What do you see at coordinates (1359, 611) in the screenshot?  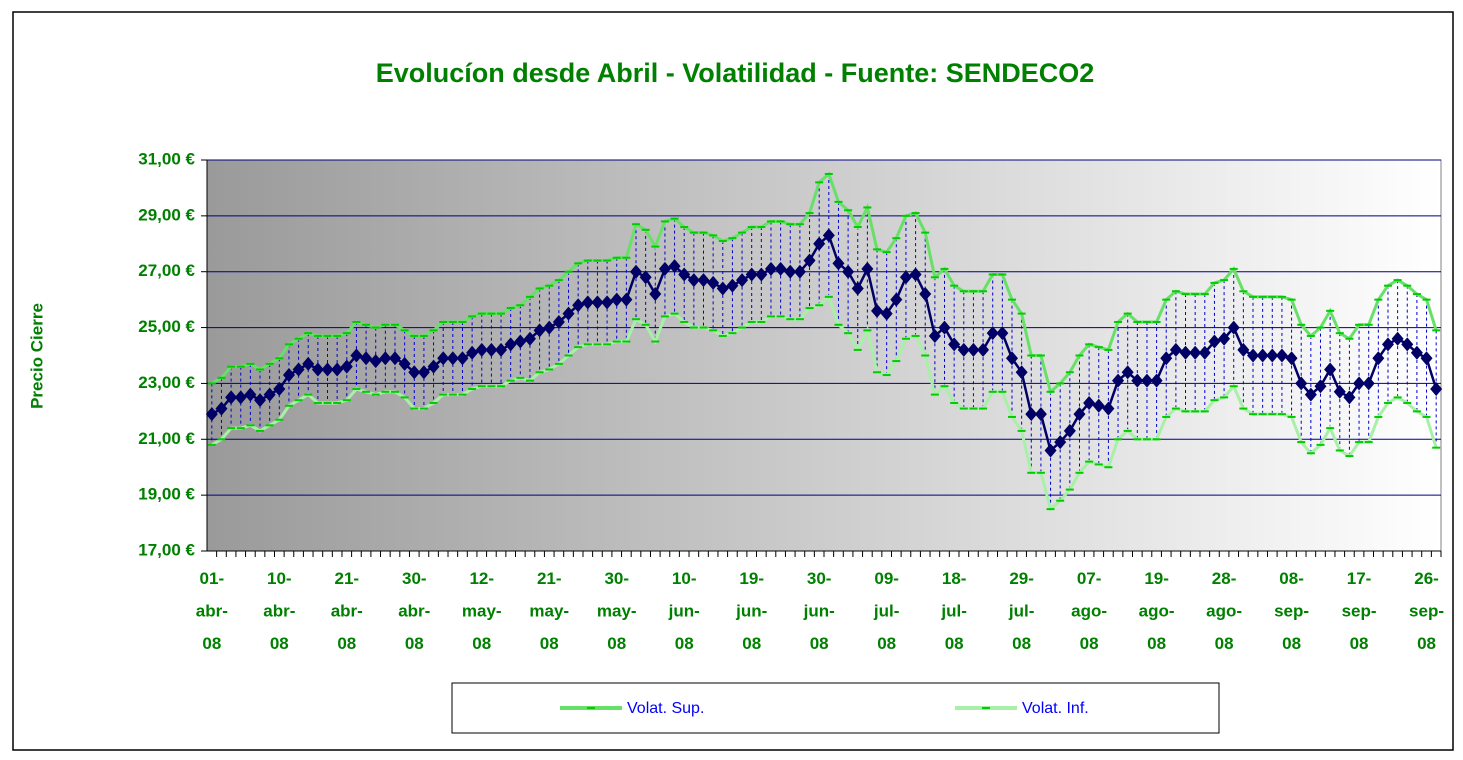 I see `x-tick-label: 17- sep- 08` at bounding box center [1359, 611].